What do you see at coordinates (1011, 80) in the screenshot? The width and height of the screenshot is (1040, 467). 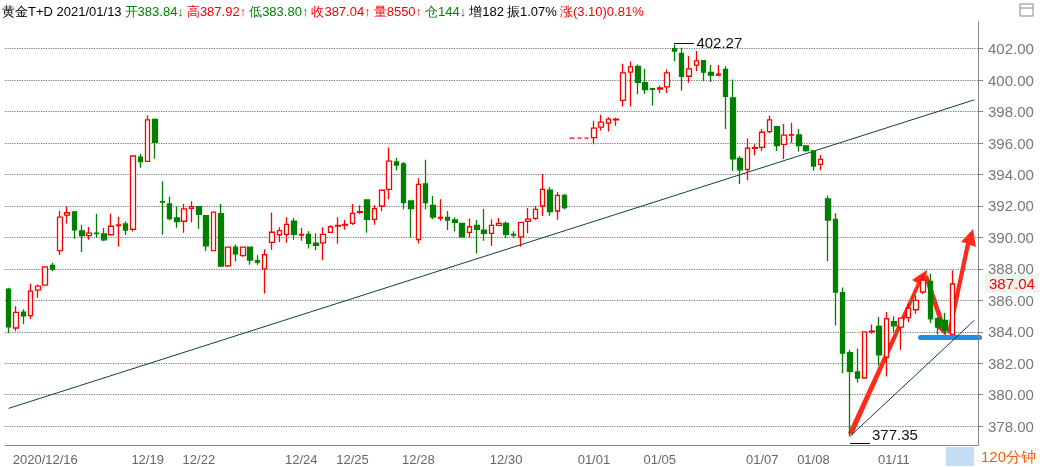 I see `y-tick-label: 400.00` at bounding box center [1011, 80].